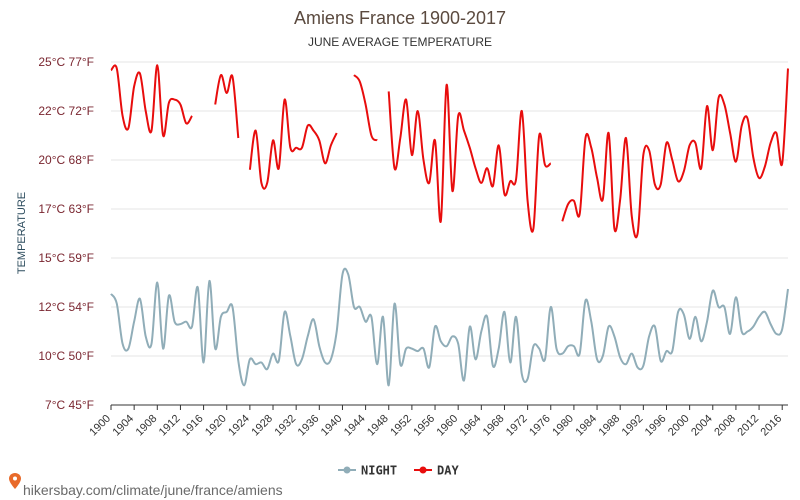  Describe the element at coordinates (436, 471) in the screenshot. I see `legend-item-day: DAY` at that location.